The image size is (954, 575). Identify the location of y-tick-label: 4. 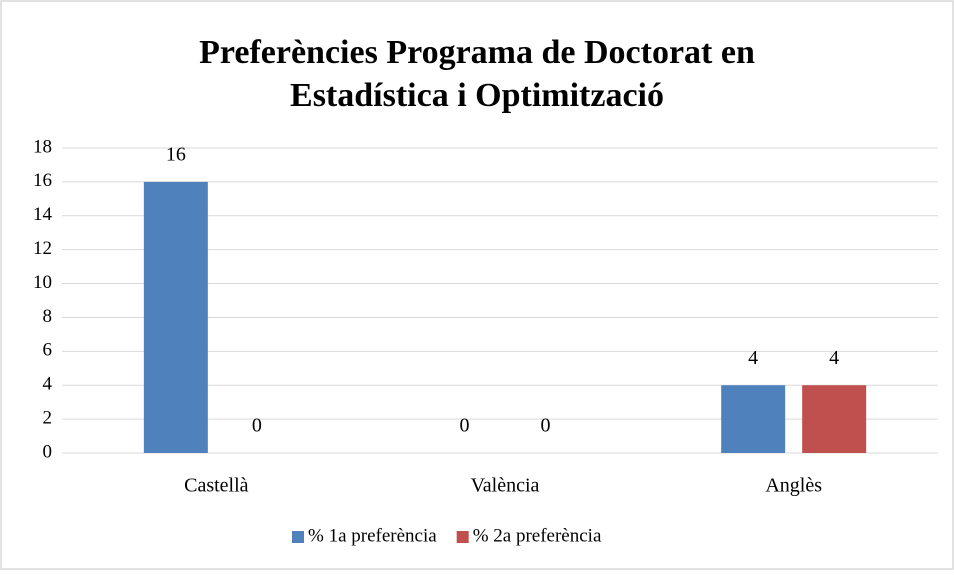
(48, 384).